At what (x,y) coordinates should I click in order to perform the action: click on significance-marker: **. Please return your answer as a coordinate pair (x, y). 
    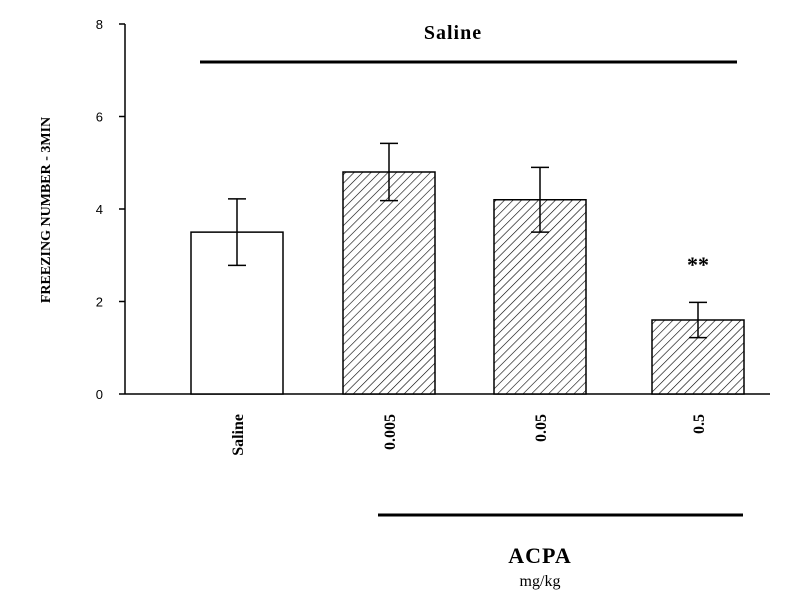
    Looking at the image, I should click on (698, 264).